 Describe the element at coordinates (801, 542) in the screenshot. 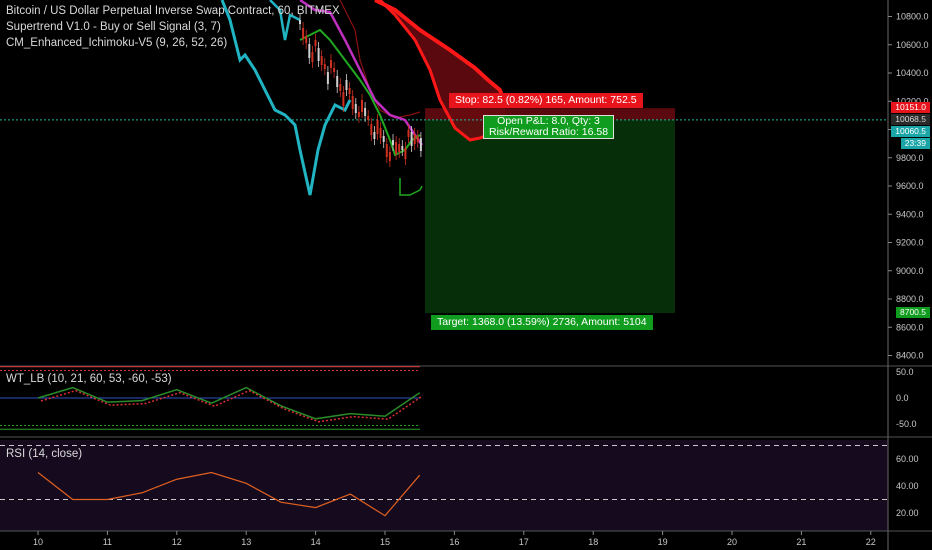

I see `x-tick-label: 21` at that location.